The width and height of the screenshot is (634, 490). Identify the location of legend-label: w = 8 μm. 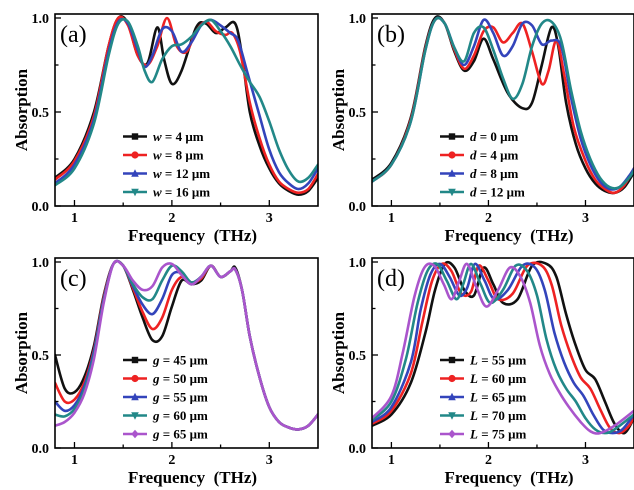
(178, 155).